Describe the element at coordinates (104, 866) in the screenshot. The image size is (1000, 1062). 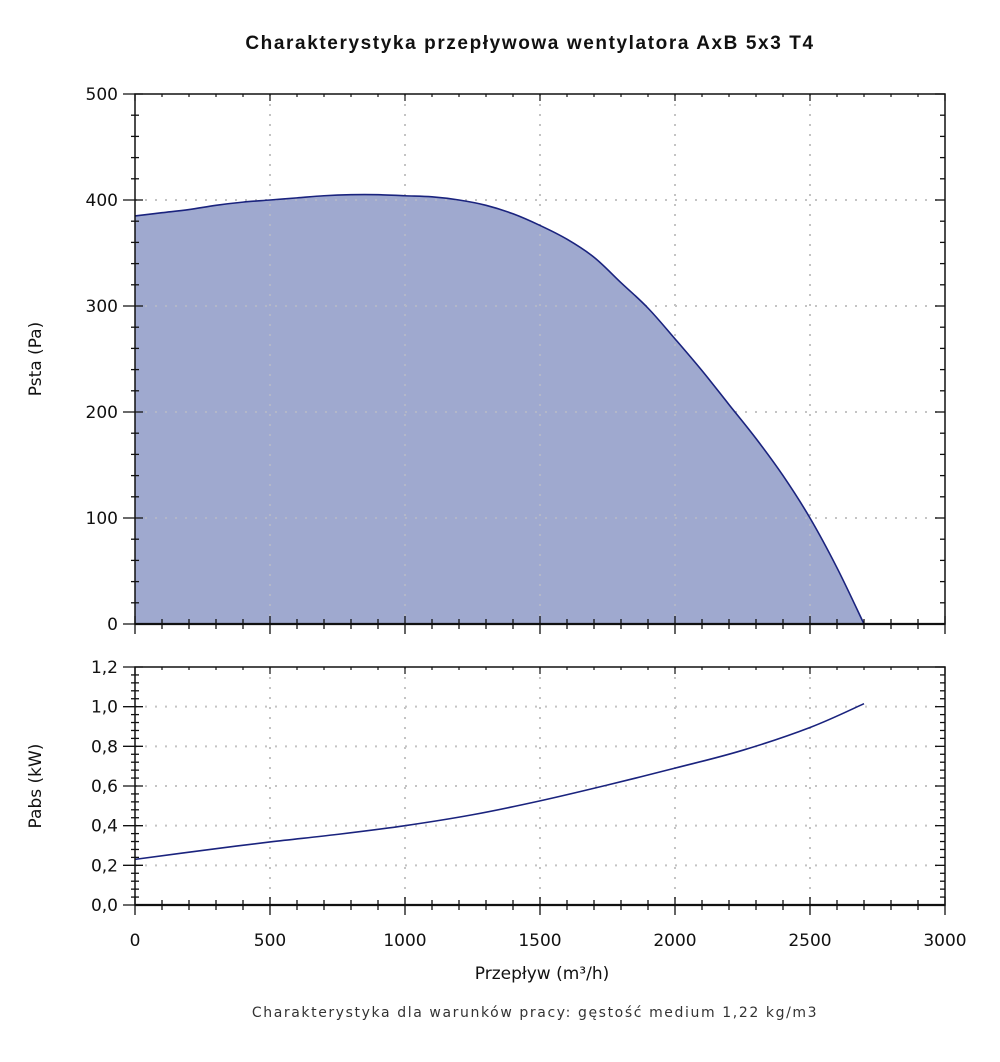
I see `power-y-tick-label: 0,2` at that location.